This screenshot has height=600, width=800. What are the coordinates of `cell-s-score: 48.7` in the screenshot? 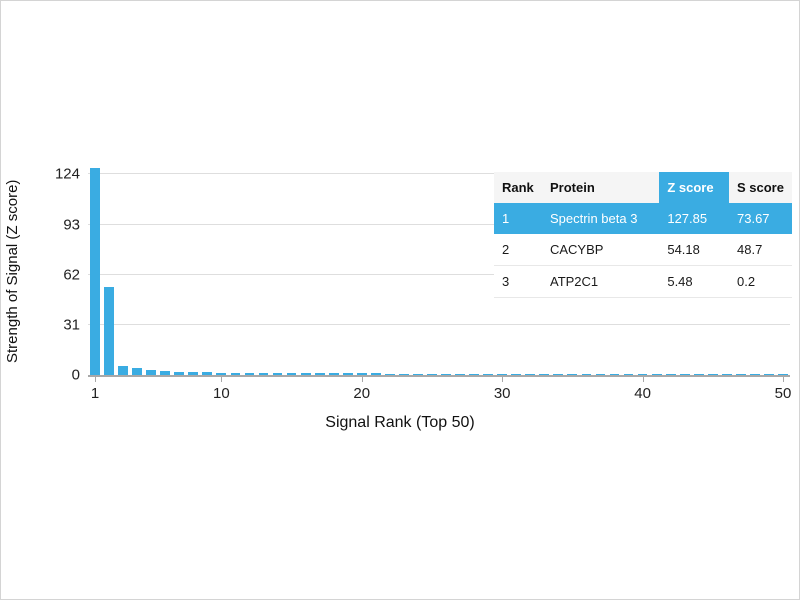 It's located at (750, 249).